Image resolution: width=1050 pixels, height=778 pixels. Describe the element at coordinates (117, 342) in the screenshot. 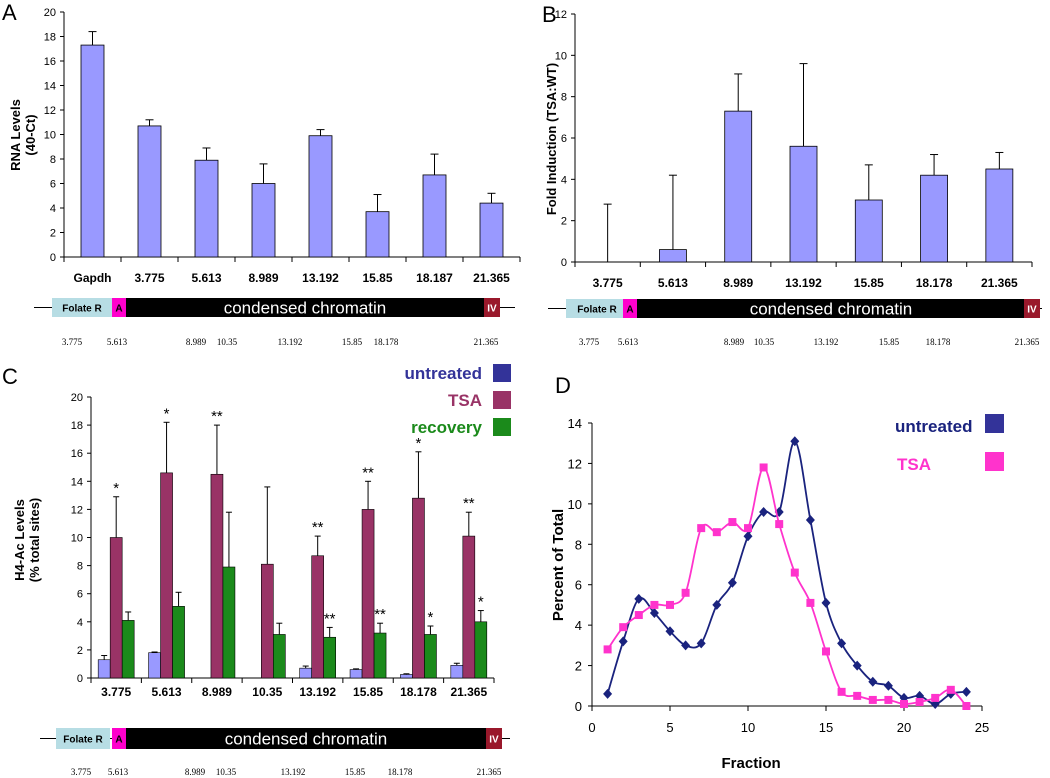

I see `map-position-label: 5.613` at that location.